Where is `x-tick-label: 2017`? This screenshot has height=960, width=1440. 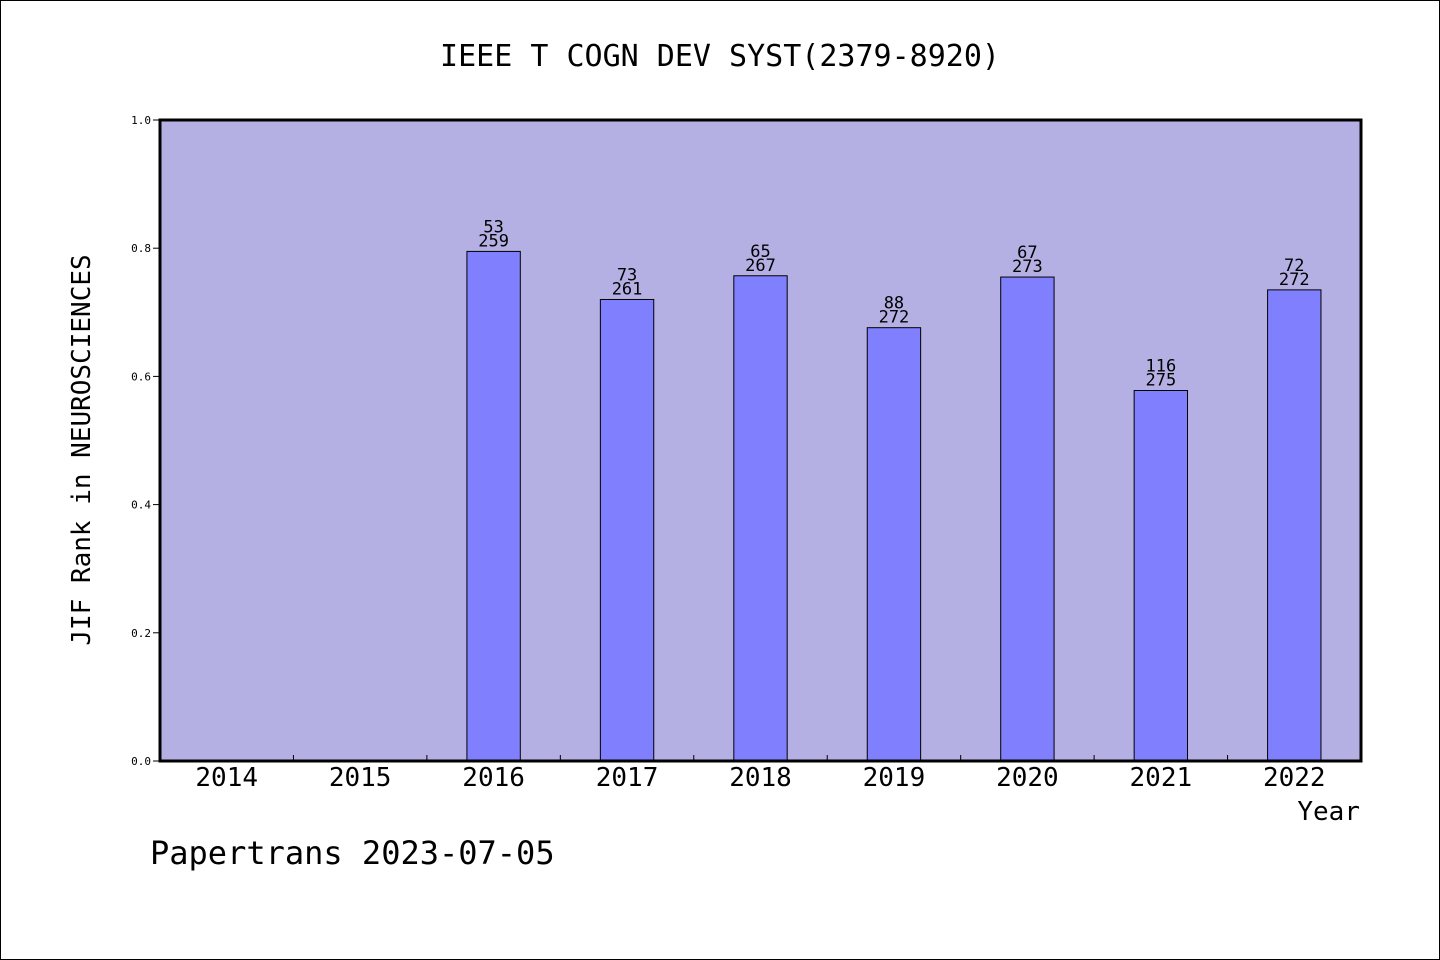 x-tick-label: 2017 is located at coordinates (627, 778).